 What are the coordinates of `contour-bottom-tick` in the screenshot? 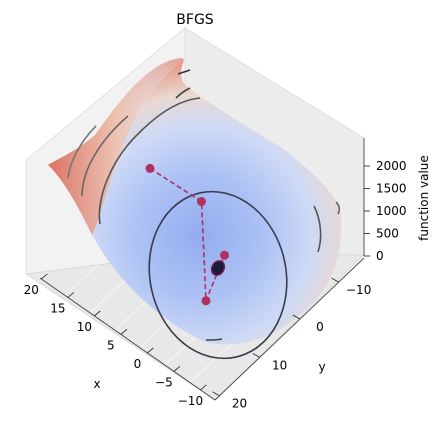 It's located at (214, 339).